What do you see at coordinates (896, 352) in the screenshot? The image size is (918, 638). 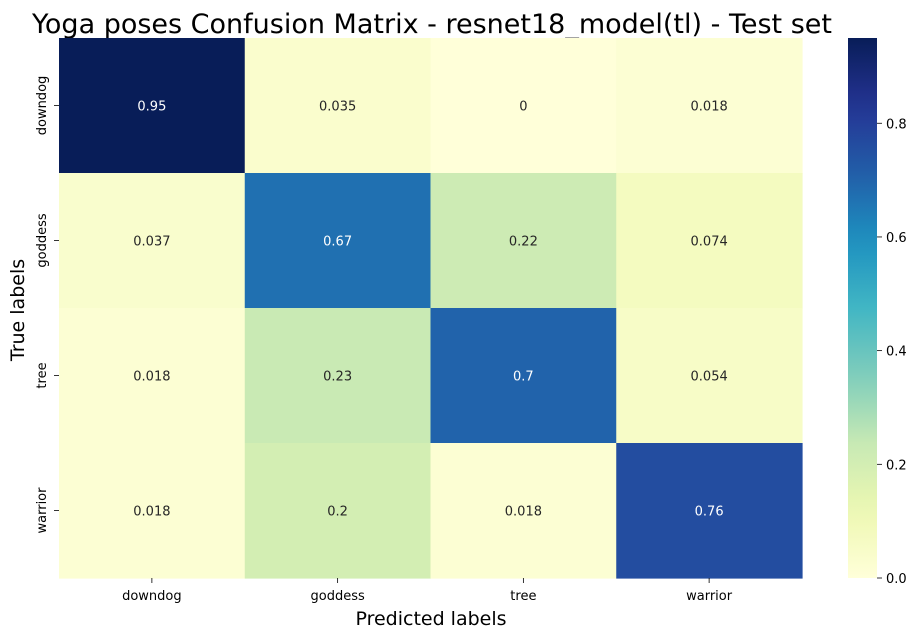 I see `colorbar-tick-label: 0.4` at bounding box center [896, 352].